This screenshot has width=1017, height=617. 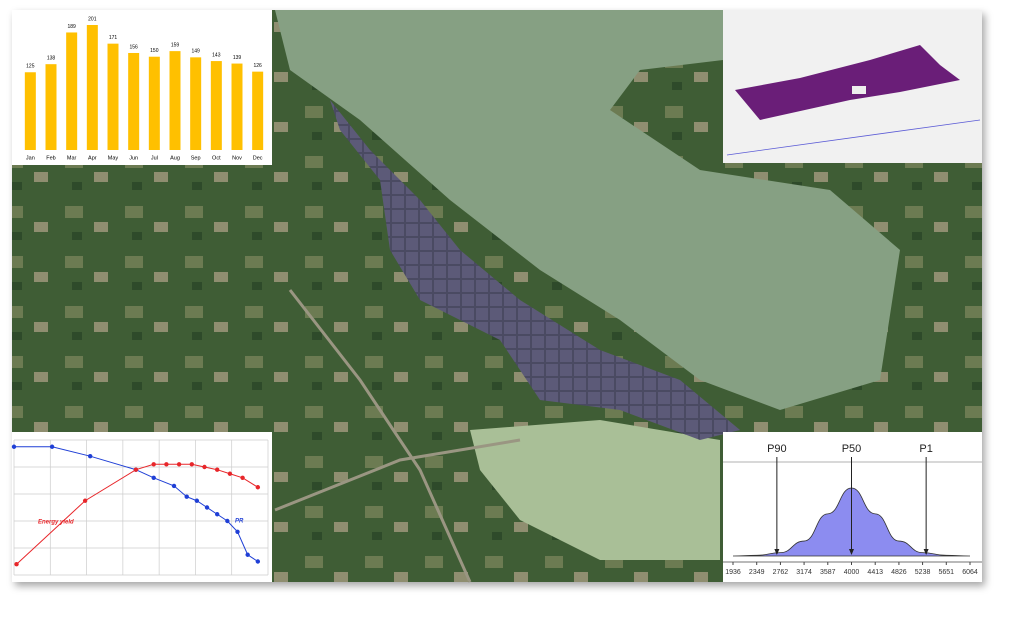 I want to click on x-tick-label: 6064, so click(x=970, y=572).